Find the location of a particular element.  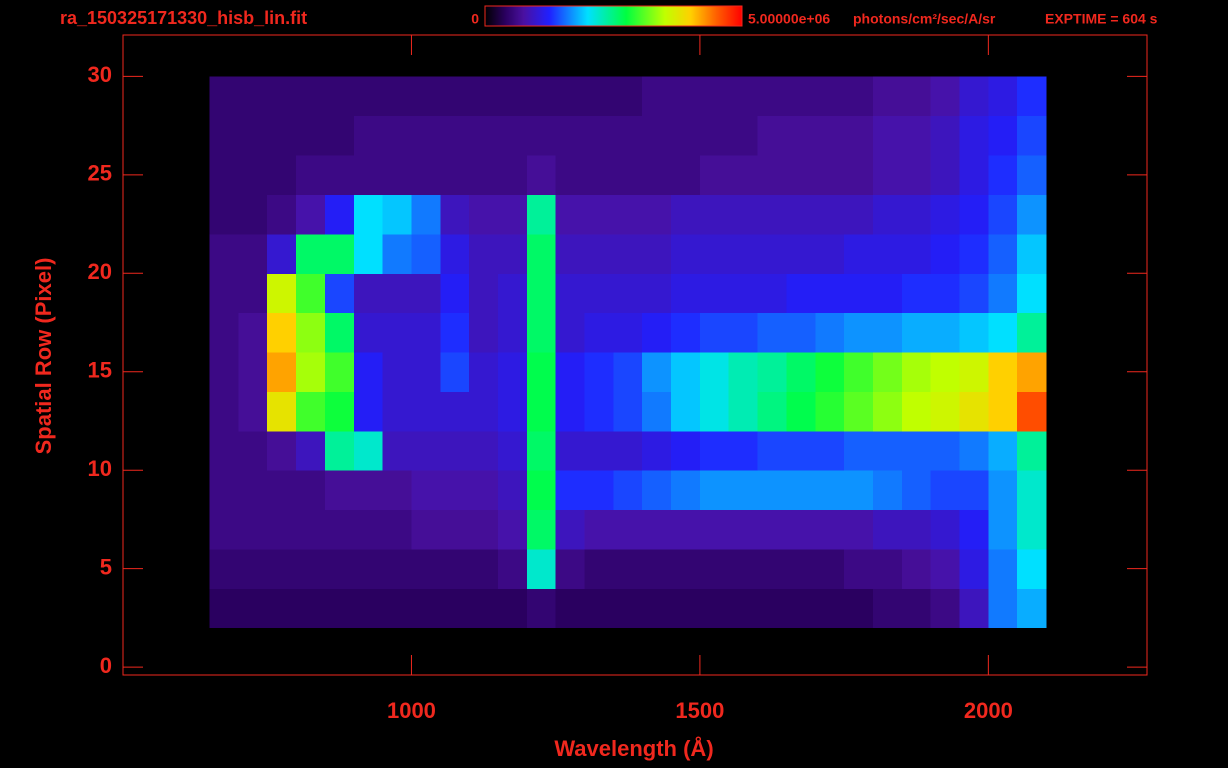

x-tick-label: 2000 is located at coordinates (988, 710).